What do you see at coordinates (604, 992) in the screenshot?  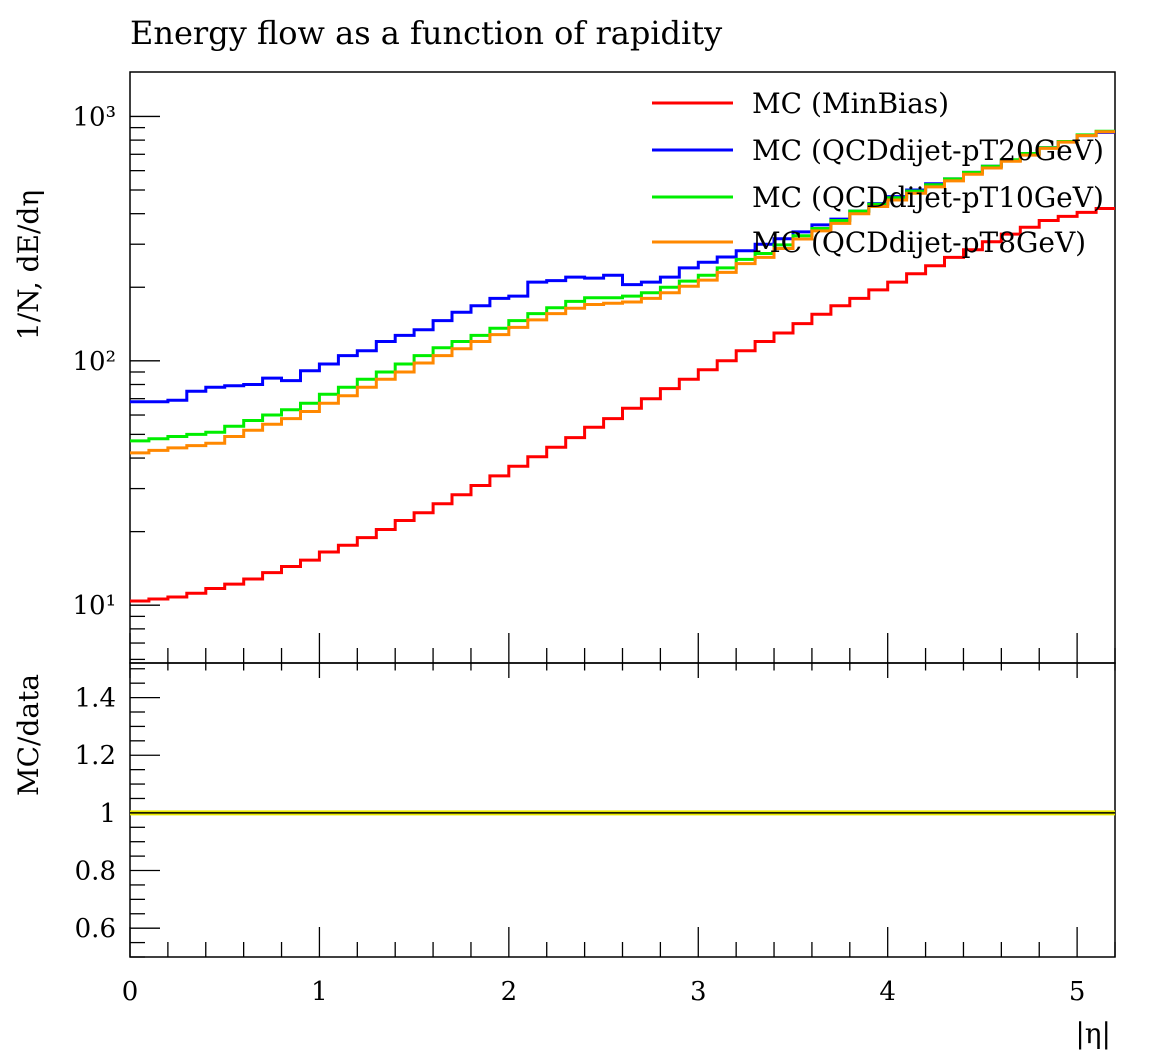 I see `x-tick-labels: 0 1 2 3 4 5` at bounding box center [604, 992].